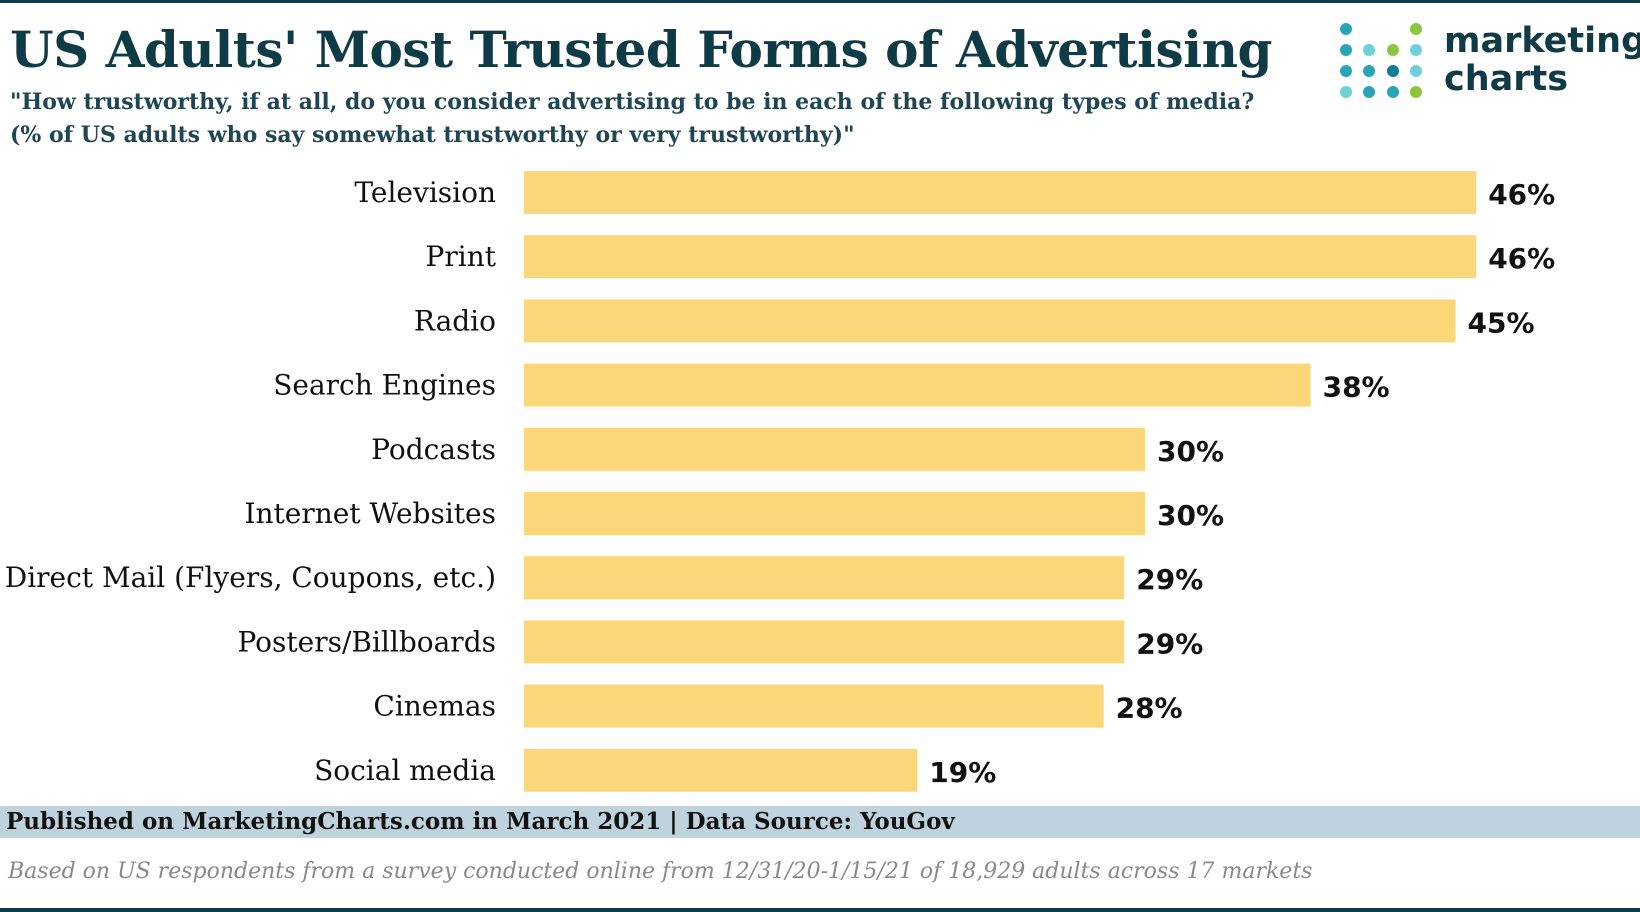 The width and height of the screenshot is (1640, 912). I want to click on value-label: 28%, so click(1149, 708).